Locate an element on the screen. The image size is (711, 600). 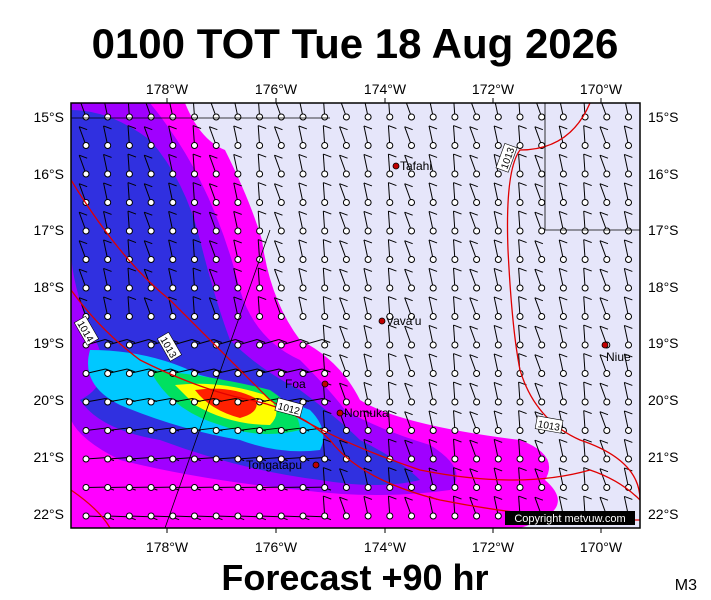
lat-label: 18°S is located at coordinates (48, 287).